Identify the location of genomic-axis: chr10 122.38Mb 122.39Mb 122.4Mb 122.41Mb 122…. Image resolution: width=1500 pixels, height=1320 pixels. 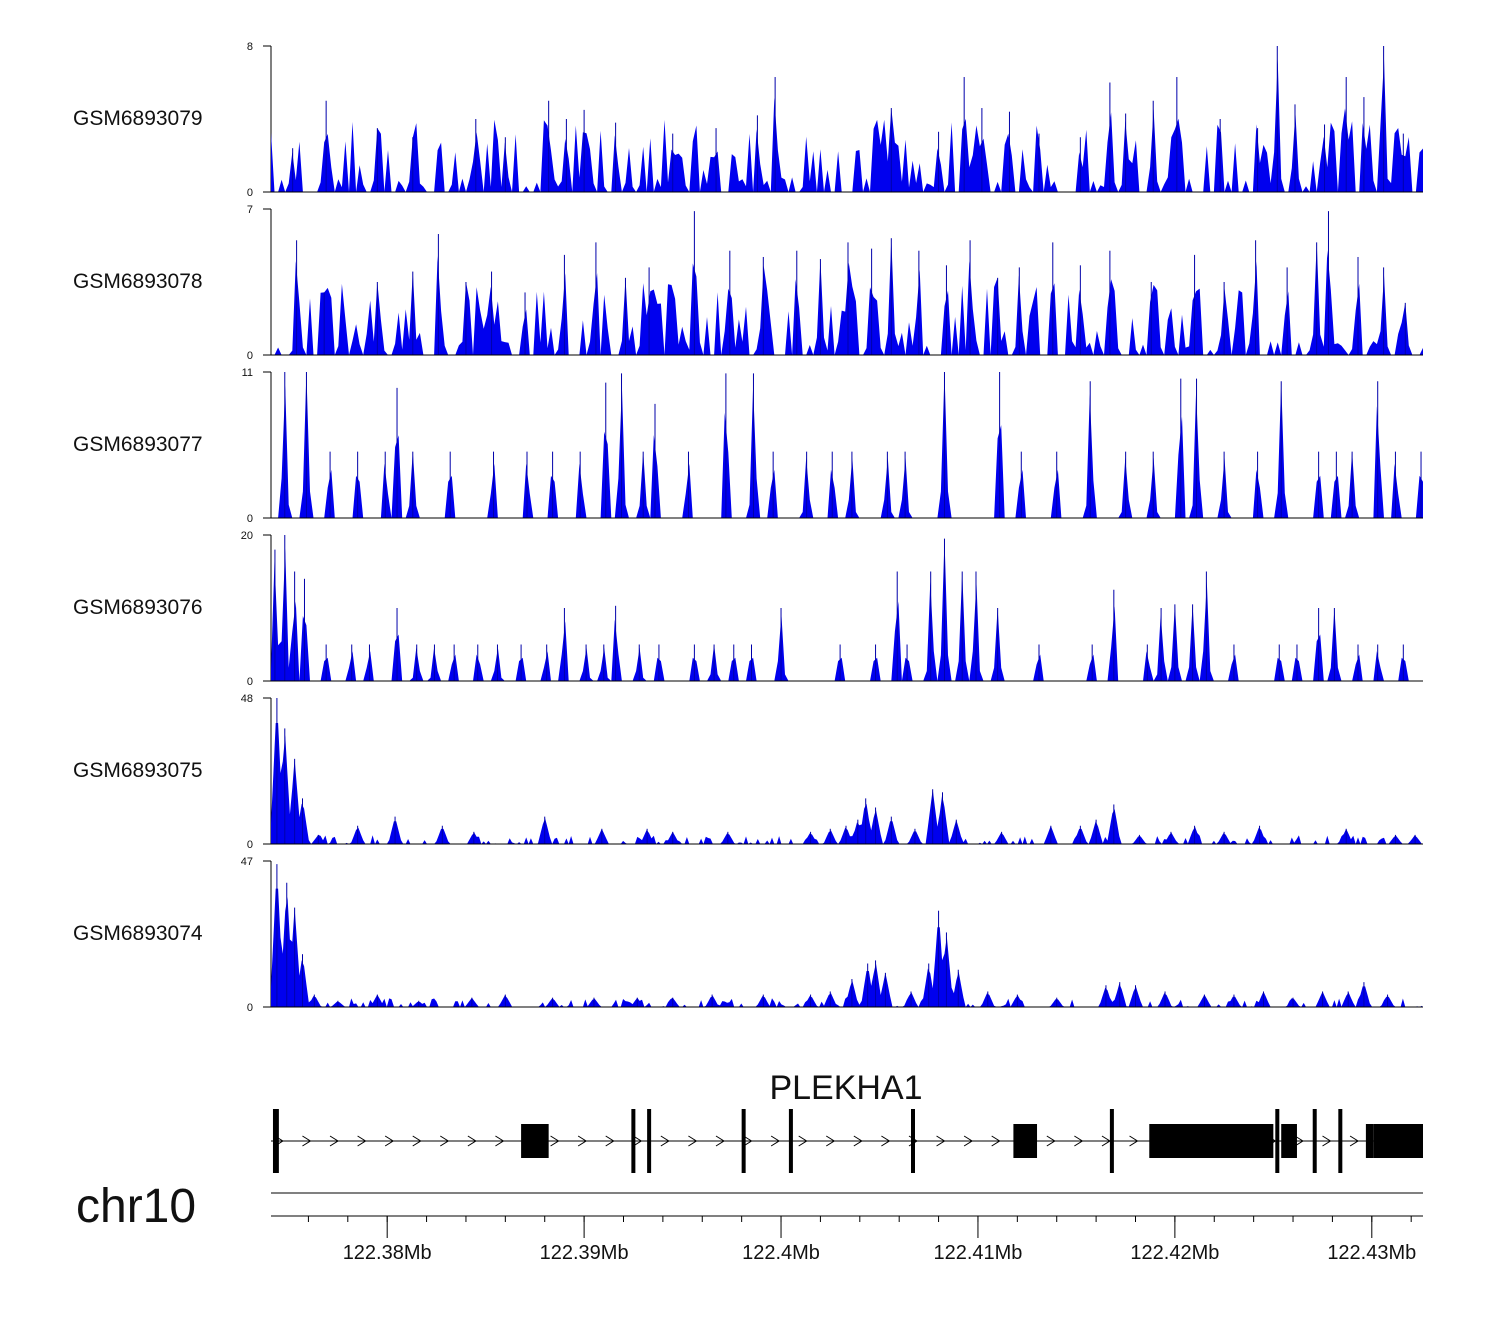
(749, 1222).